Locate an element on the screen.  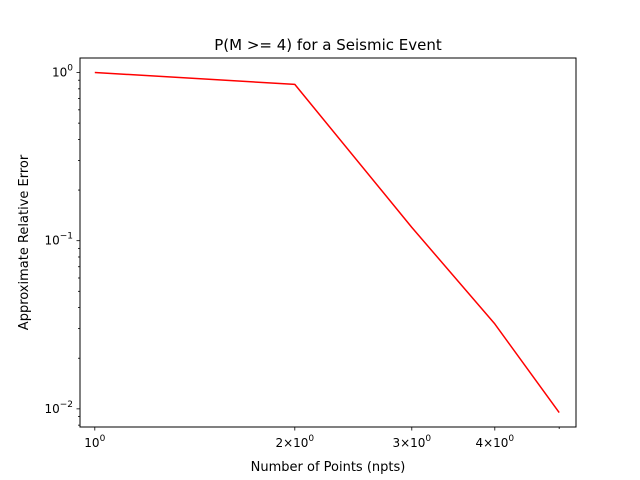
y-tick-label: 10⁰ is located at coordinates (62, 72).